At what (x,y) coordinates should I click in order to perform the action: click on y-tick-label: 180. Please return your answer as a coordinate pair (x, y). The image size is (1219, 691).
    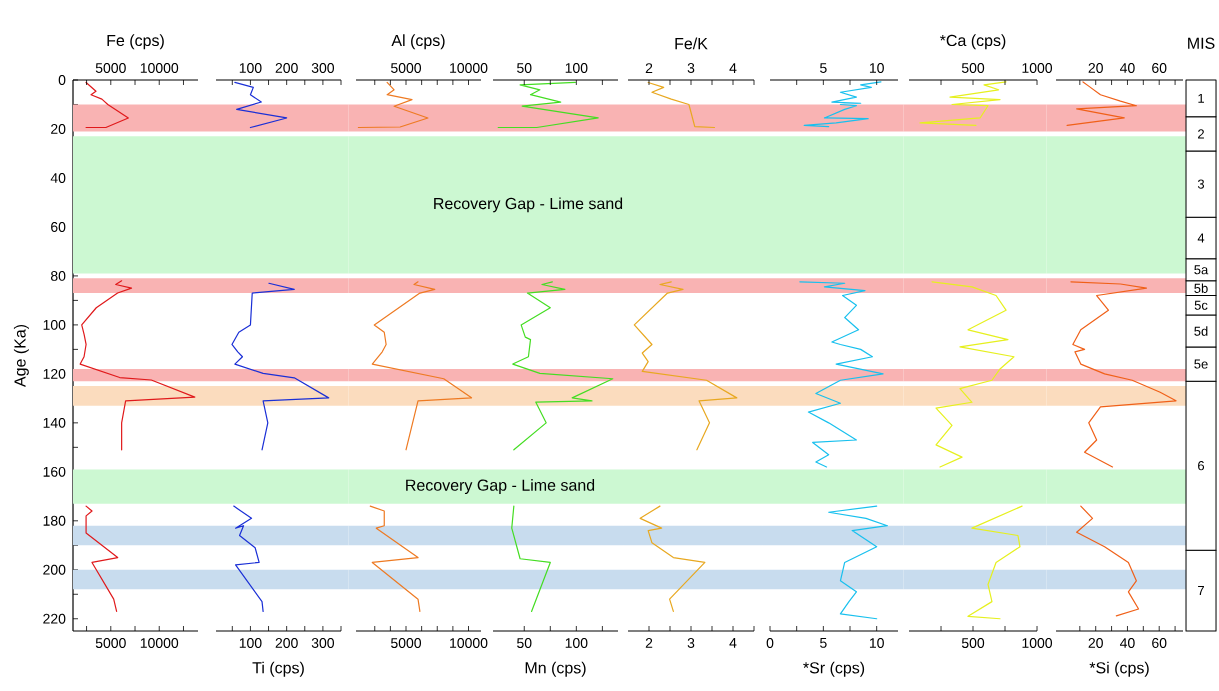
    Looking at the image, I should click on (54, 520).